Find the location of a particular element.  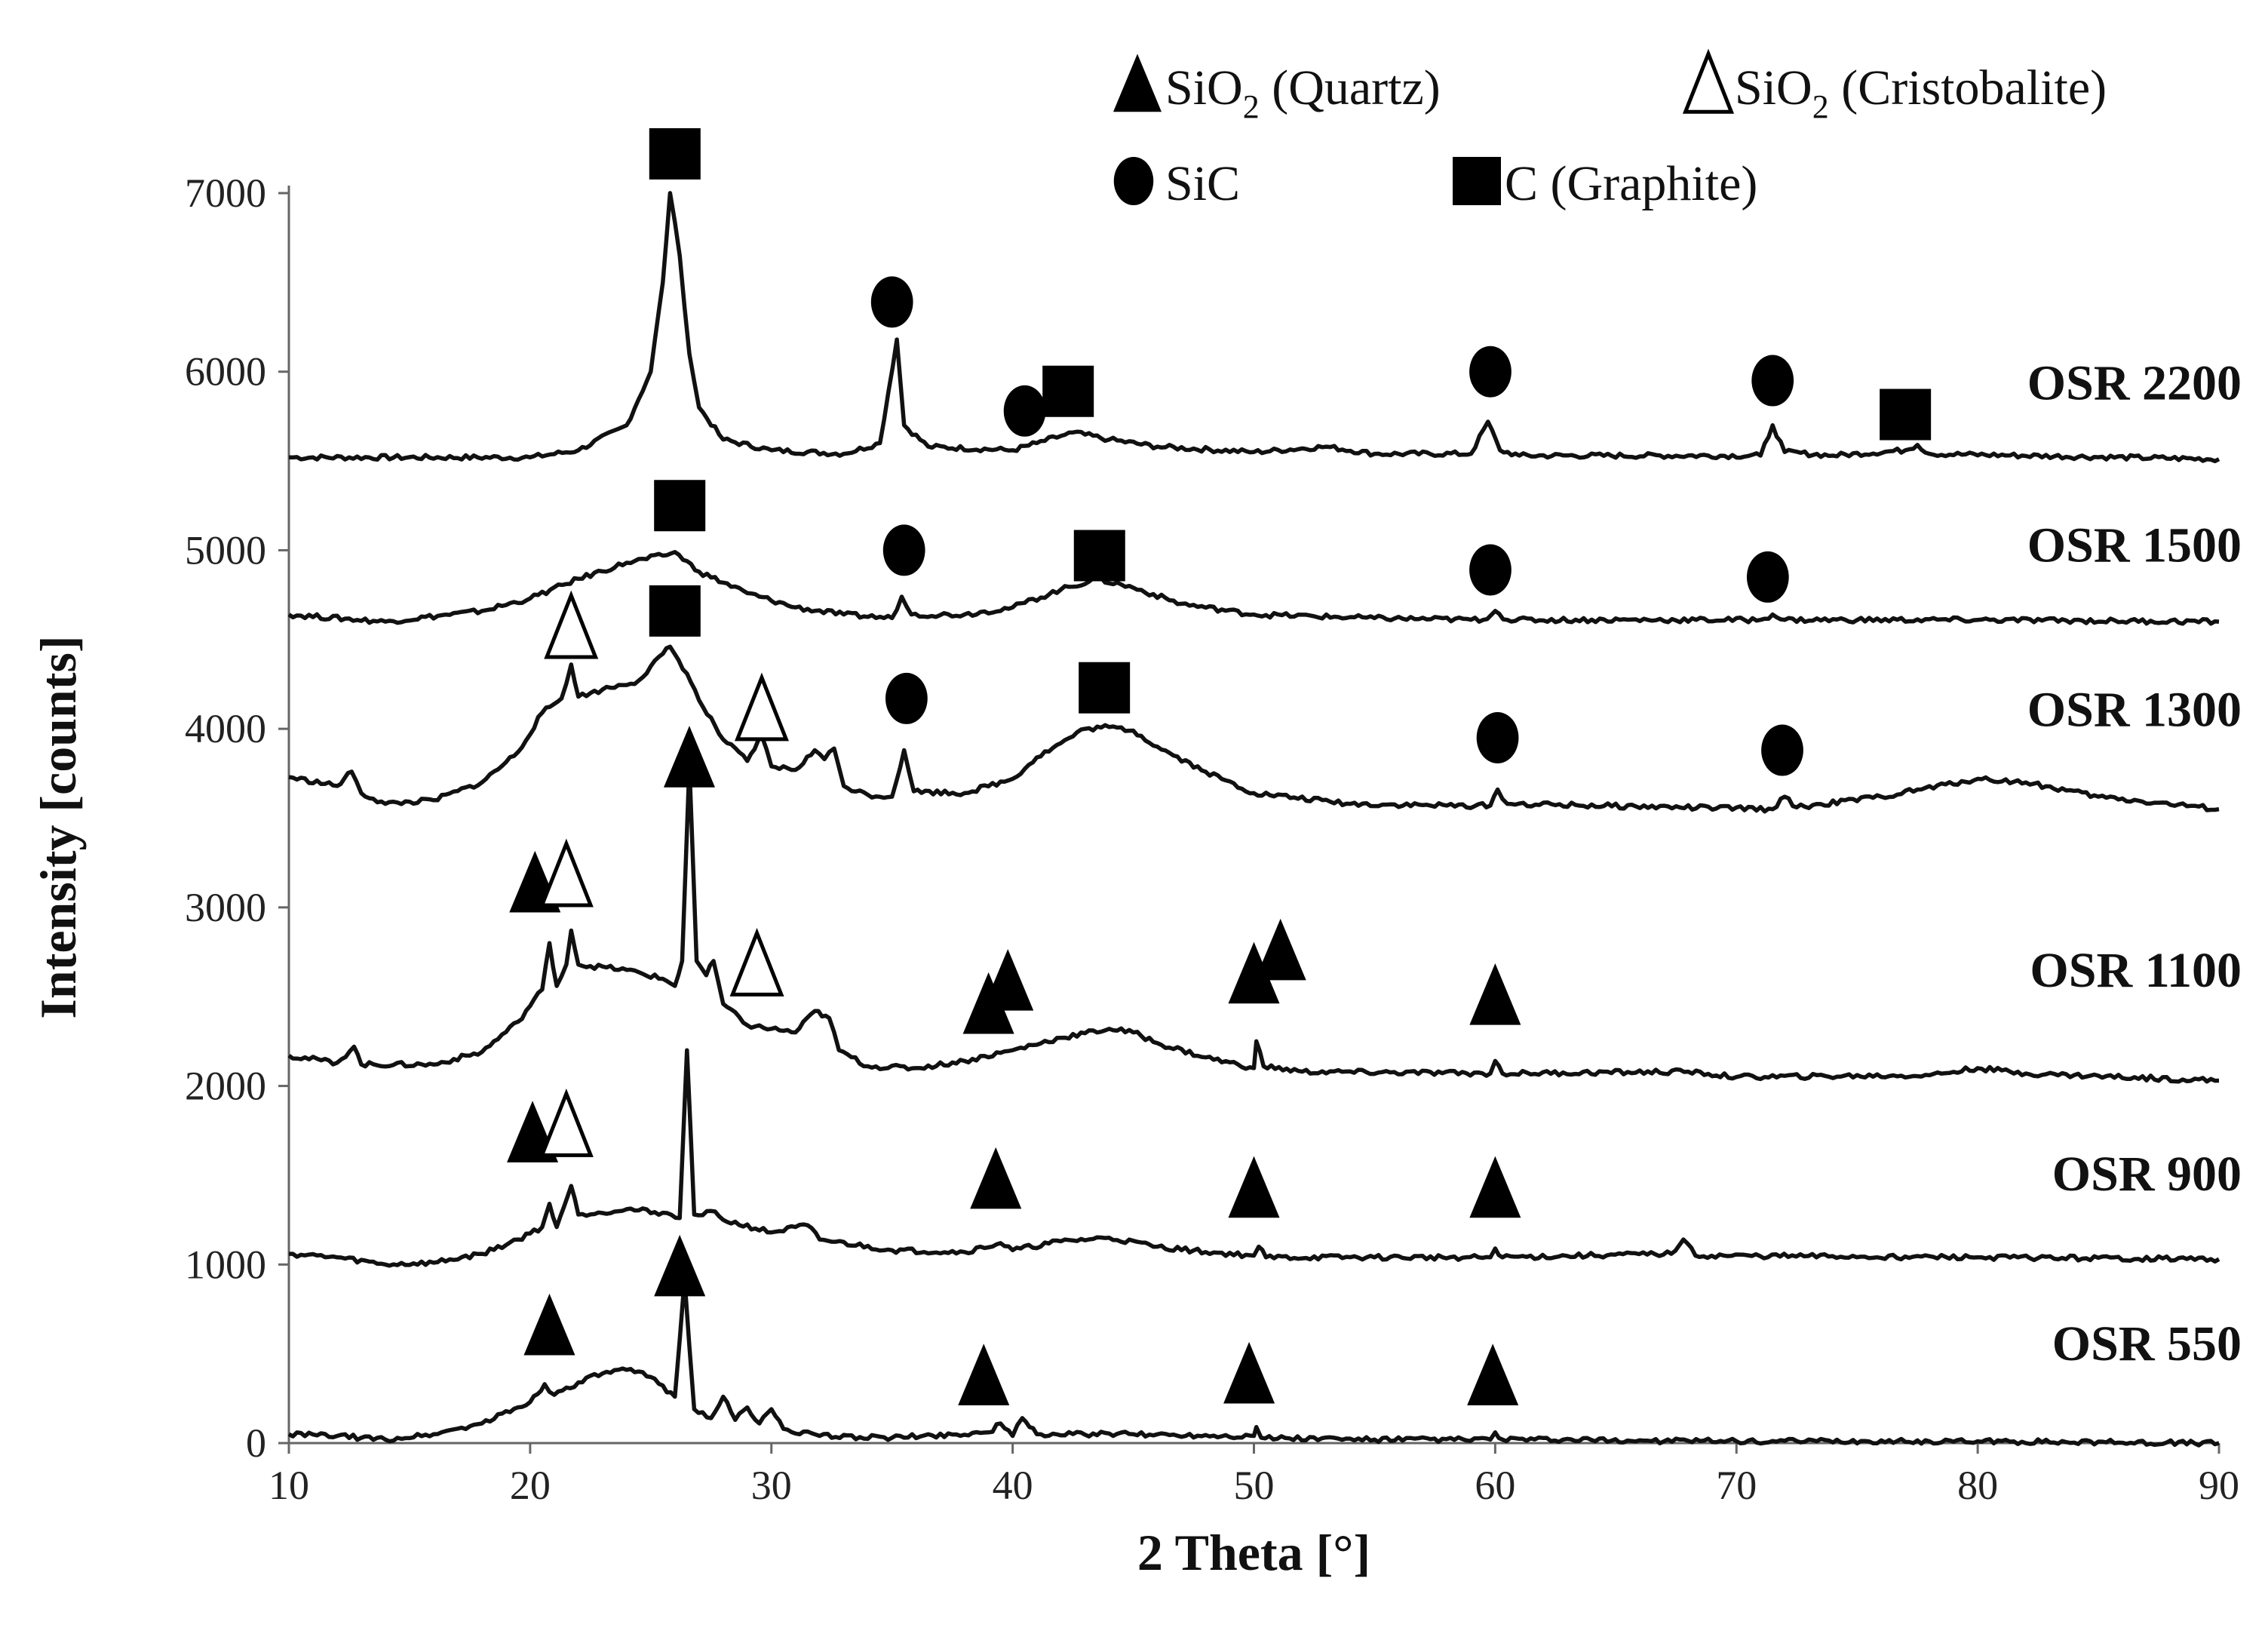

legend-entry: SiC is located at coordinates (1176, 184).